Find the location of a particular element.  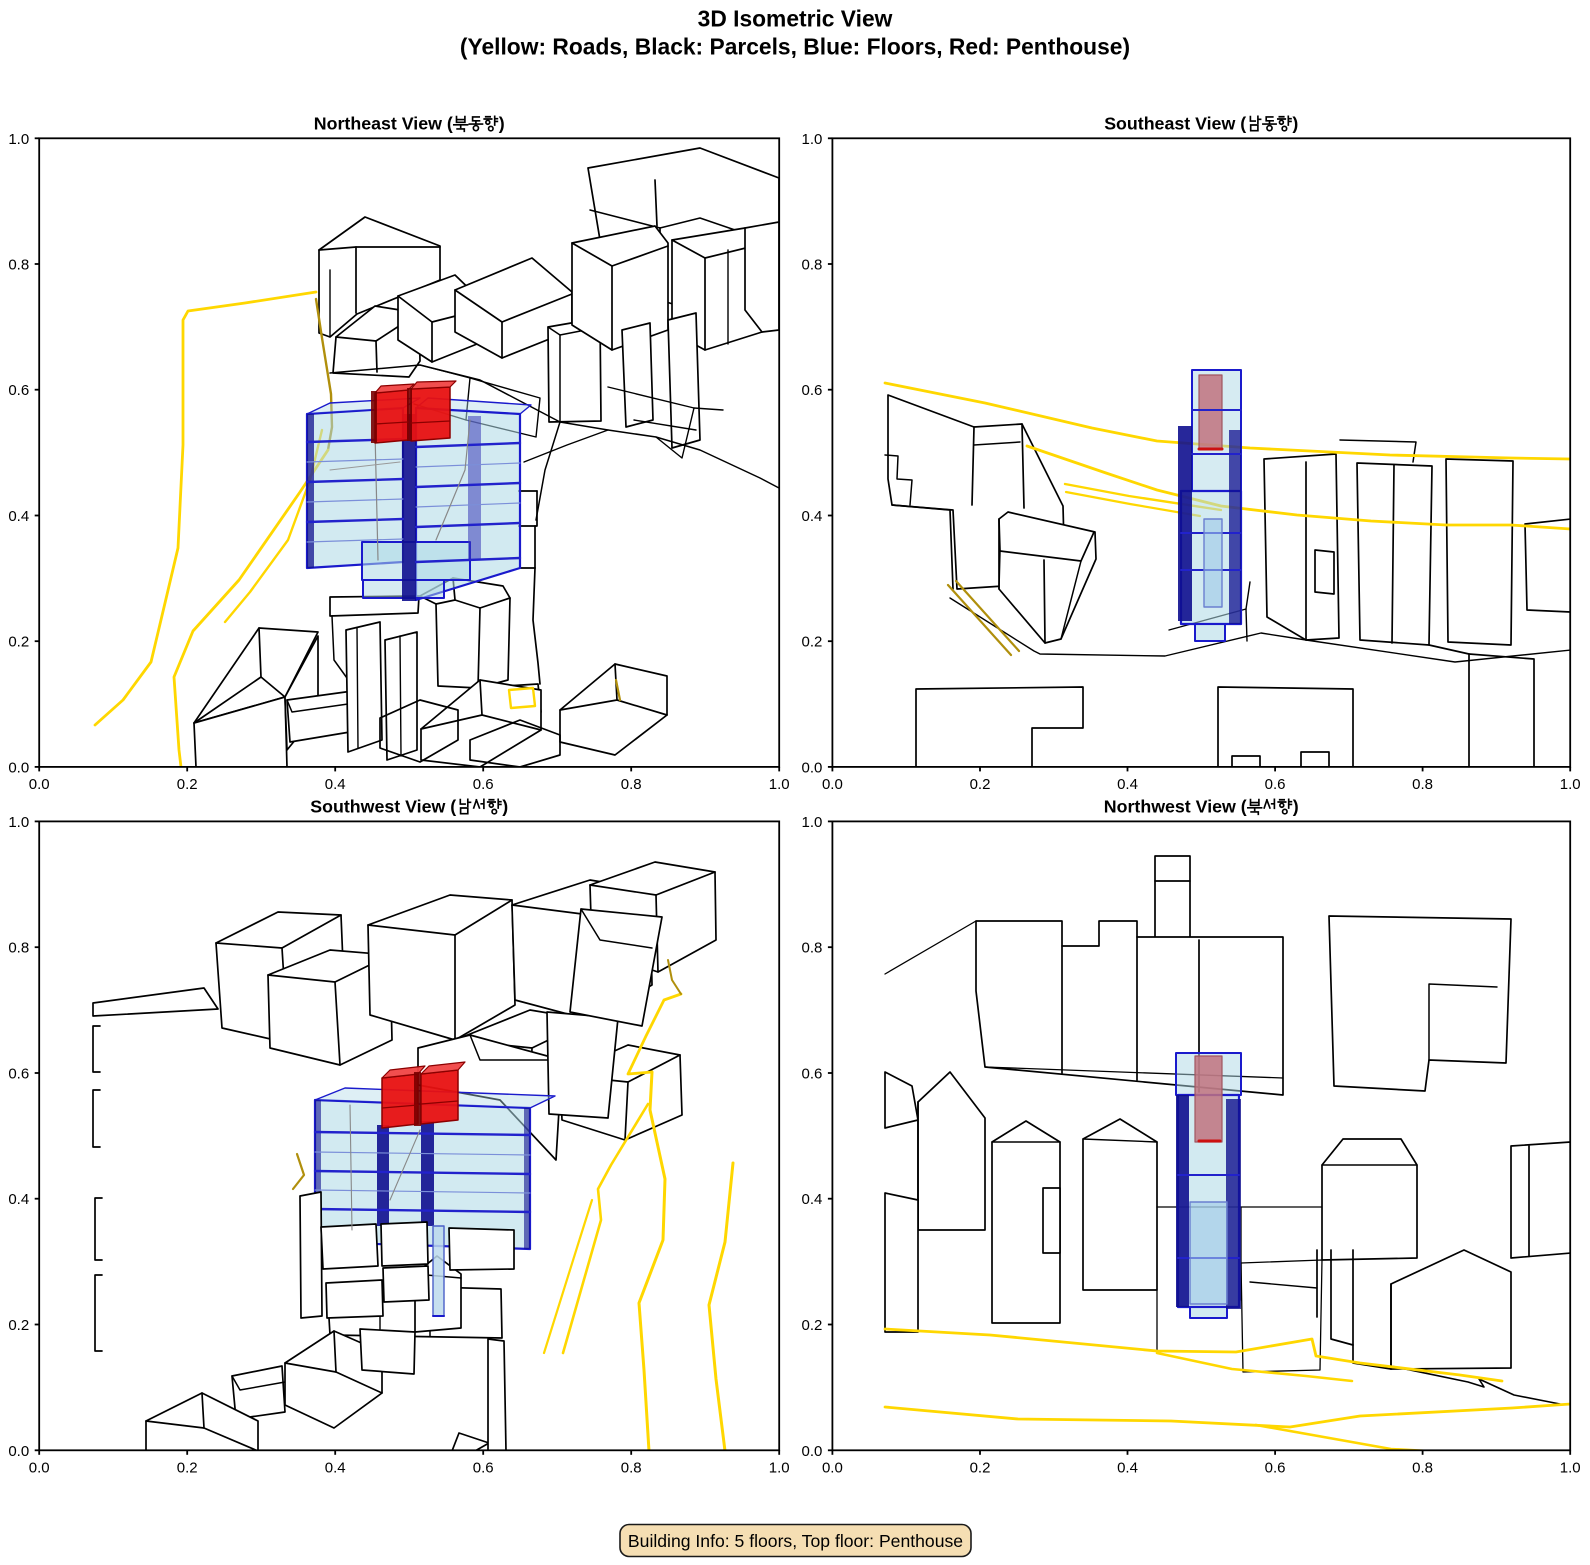

svg-text: Northeast View ( is located at coordinates (383, 124).